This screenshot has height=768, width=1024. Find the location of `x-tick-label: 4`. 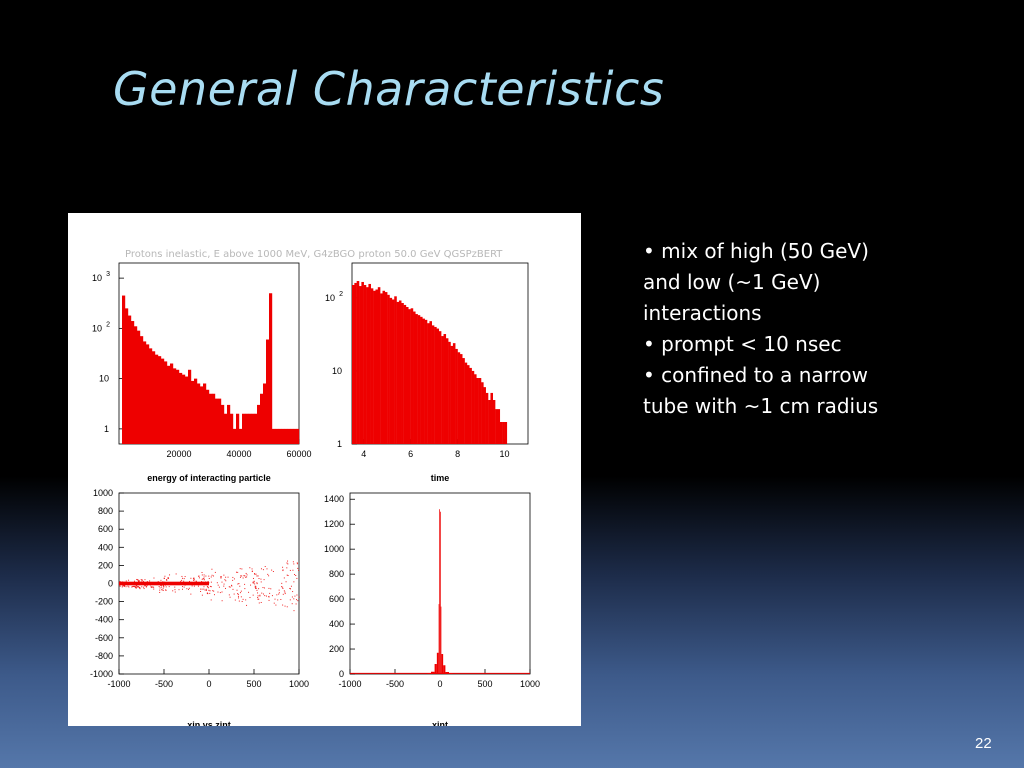

x-tick-label: 4 is located at coordinates (363, 454).